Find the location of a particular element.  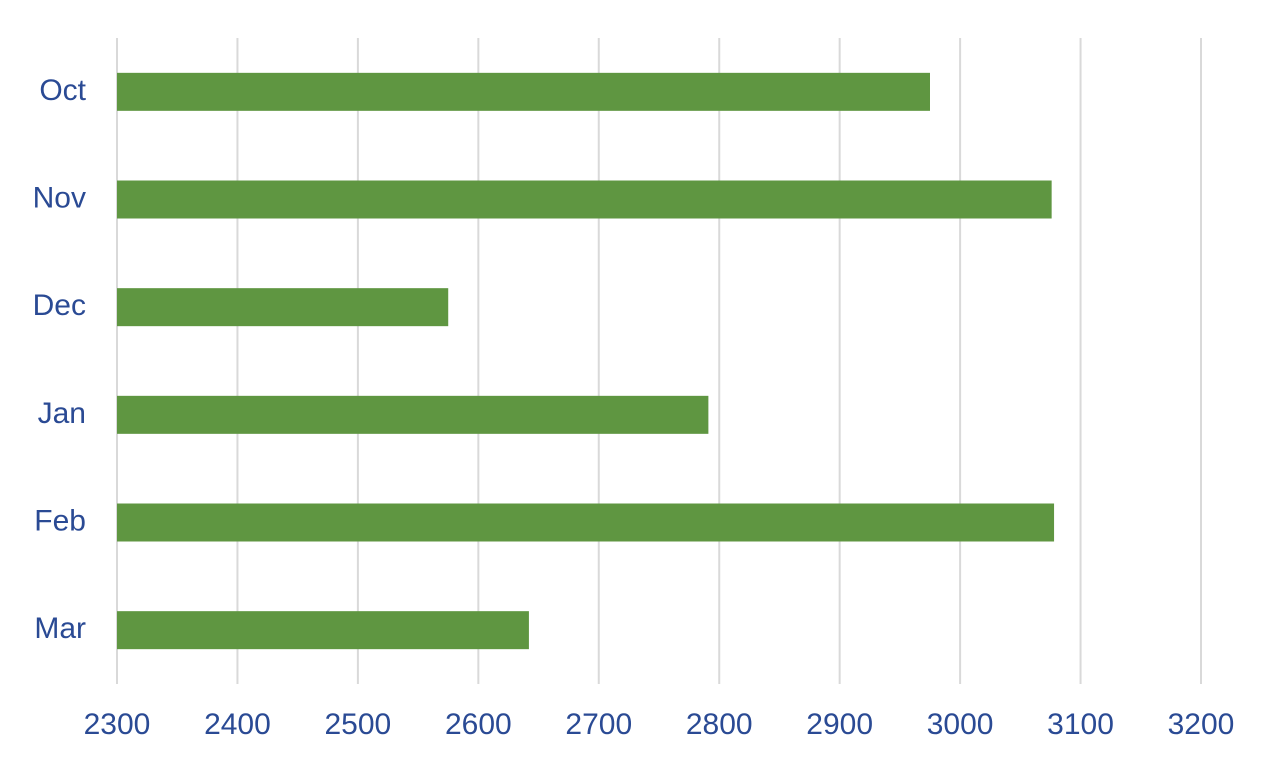

x-tick-label: 3200 is located at coordinates (1201, 724).